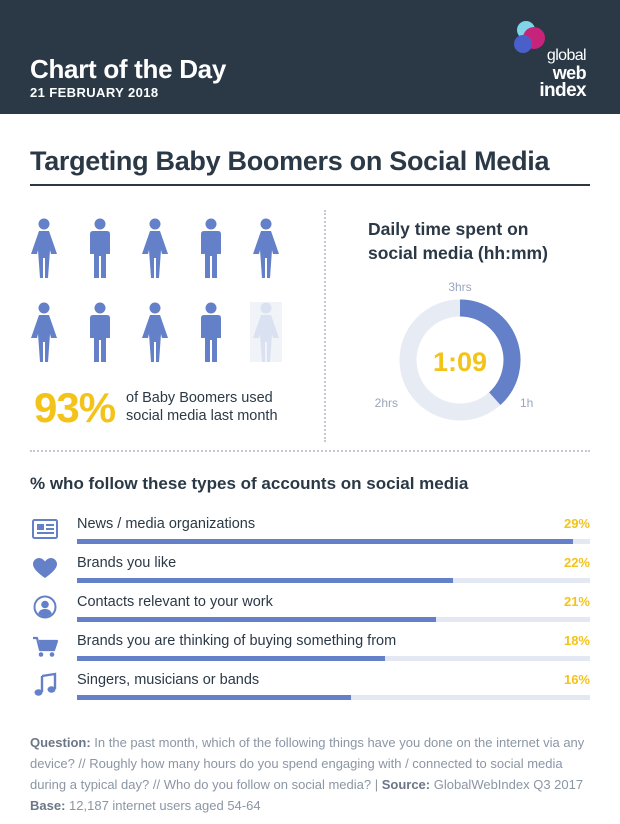 The height and width of the screenshot is (824, 620). Describe the element at coordinates (45, 646) in the screenshot. I see `shopping-cart-icon` at that location.